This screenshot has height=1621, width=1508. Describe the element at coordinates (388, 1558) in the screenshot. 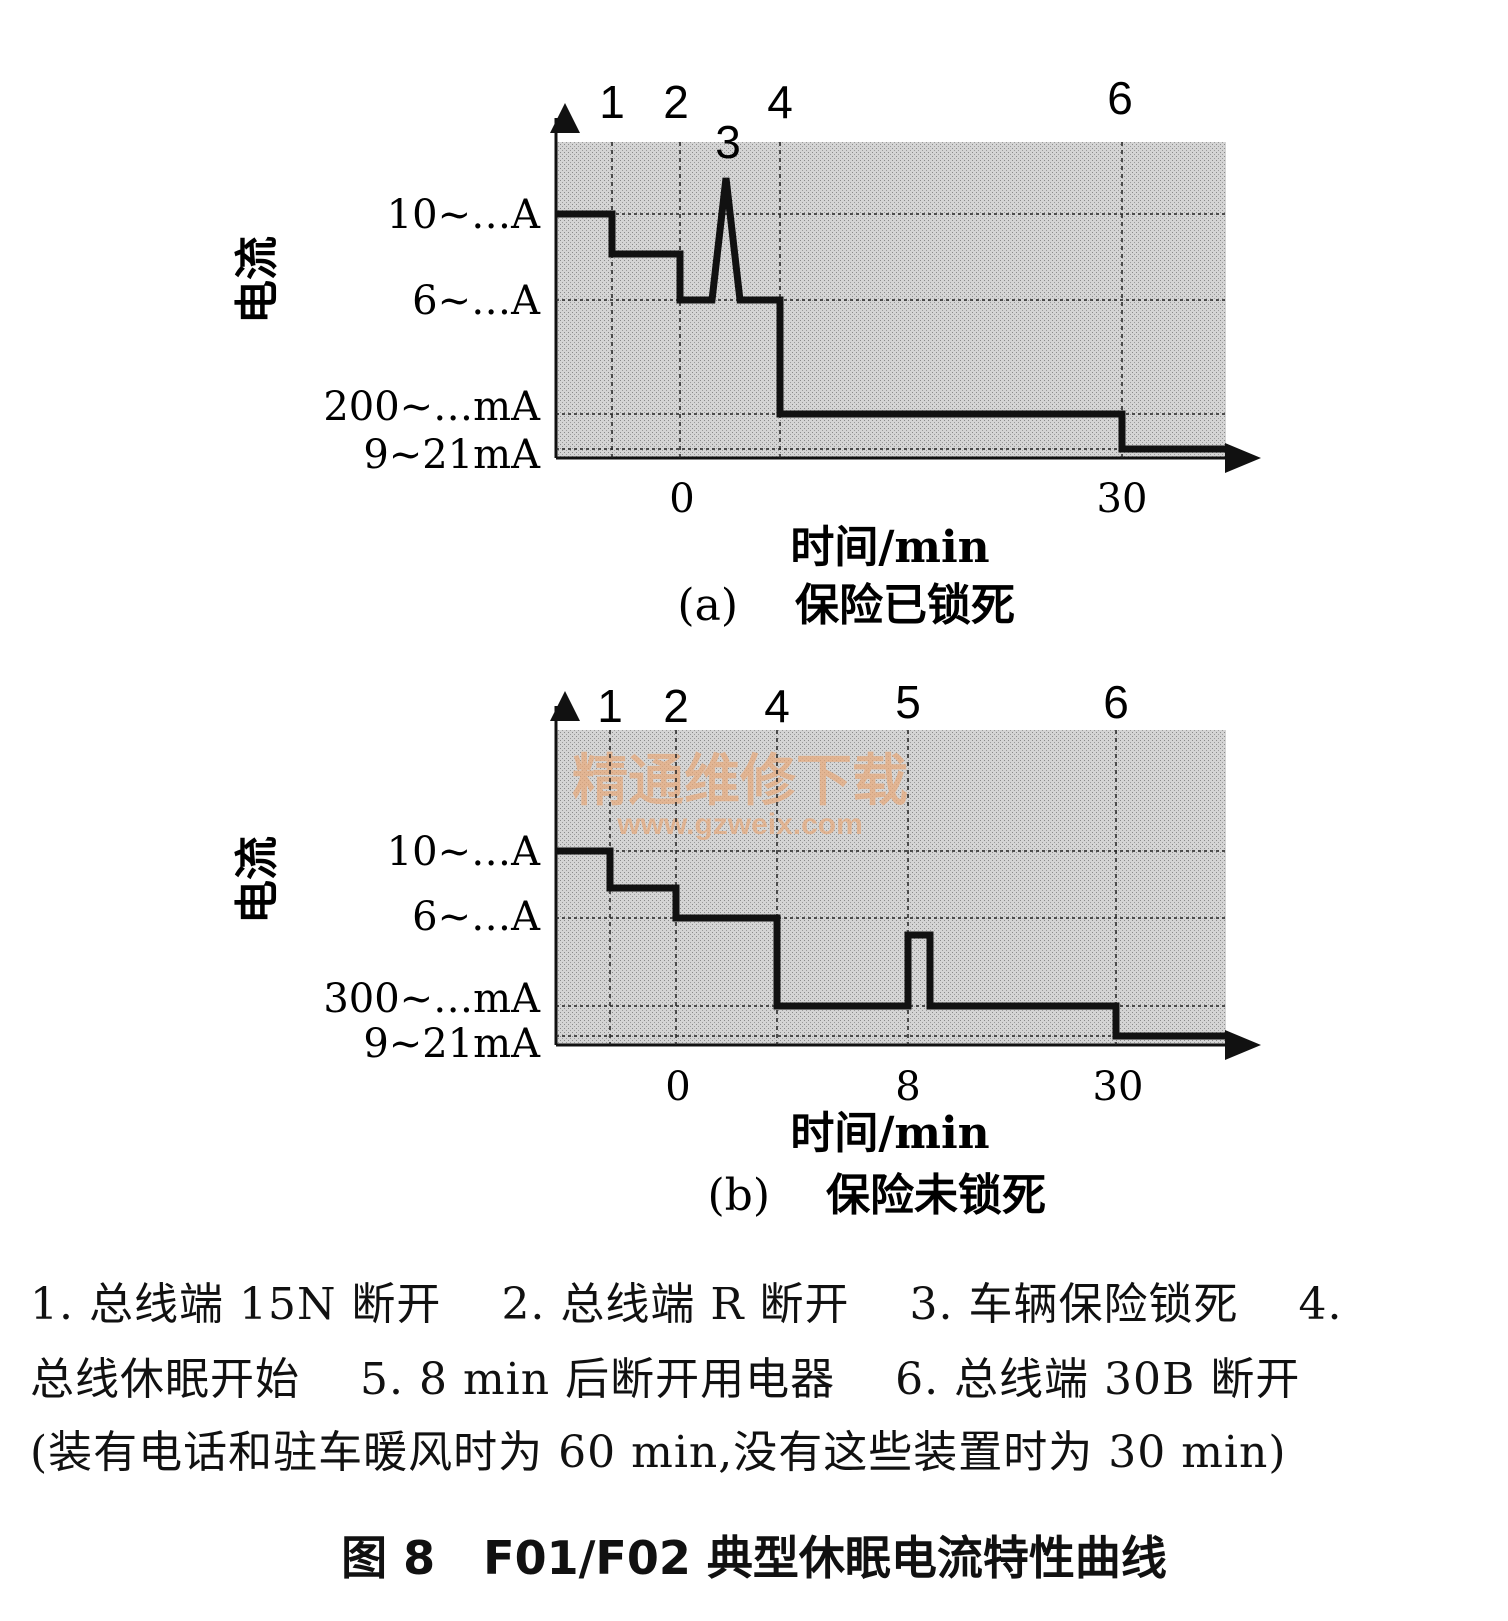

I see `figure-number: 图 8` at that location.